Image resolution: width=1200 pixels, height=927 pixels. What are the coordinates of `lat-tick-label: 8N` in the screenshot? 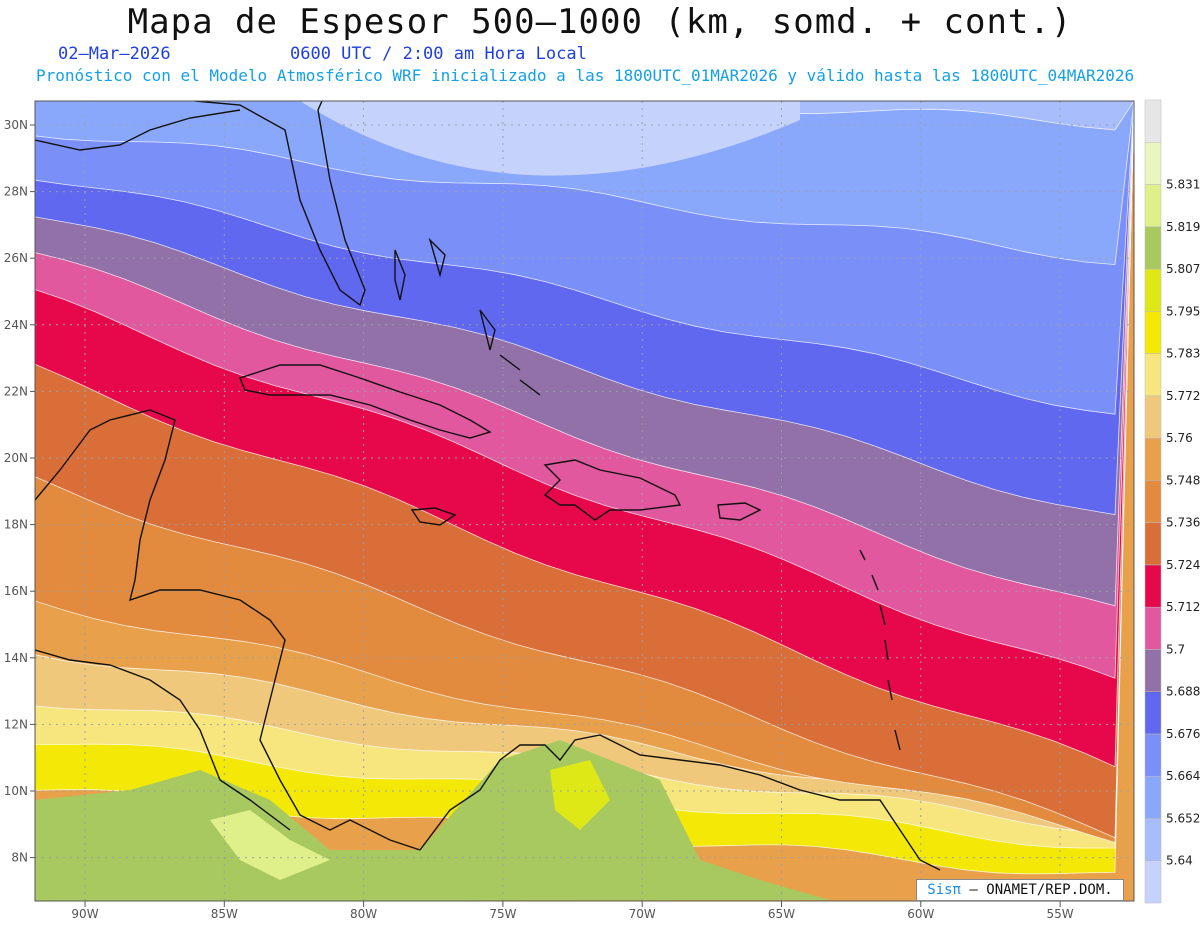 It's located at (19, 858).